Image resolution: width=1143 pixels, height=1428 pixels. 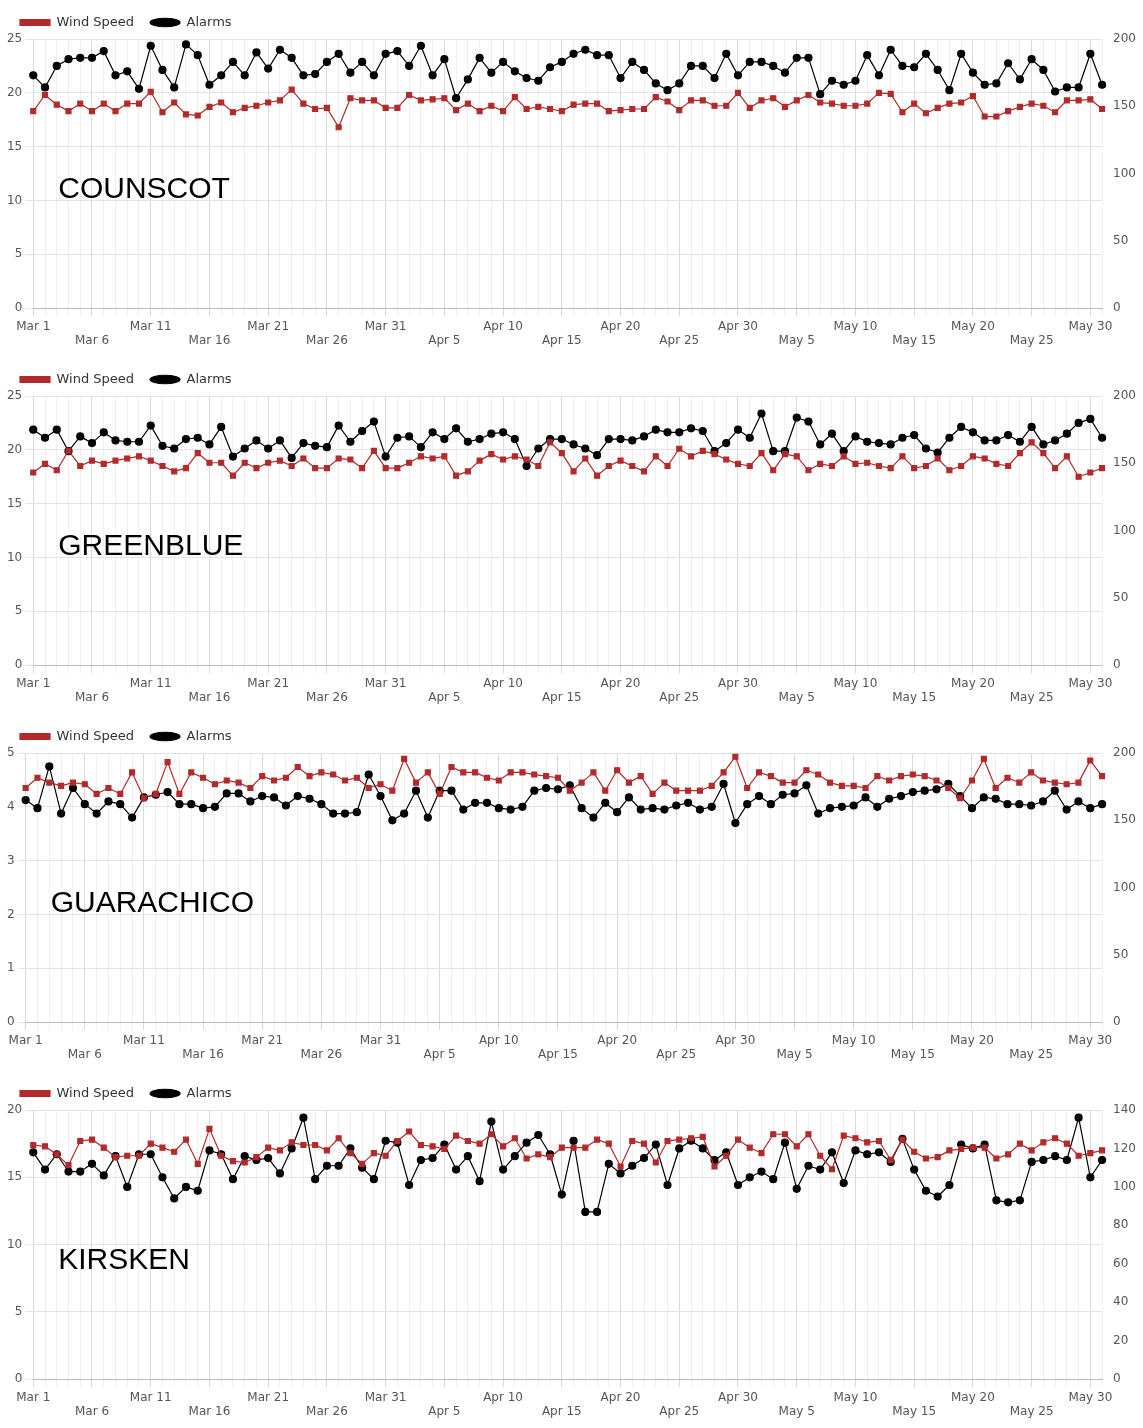 I want to click on y-tick-label: 15, so click(x=14, y=502).